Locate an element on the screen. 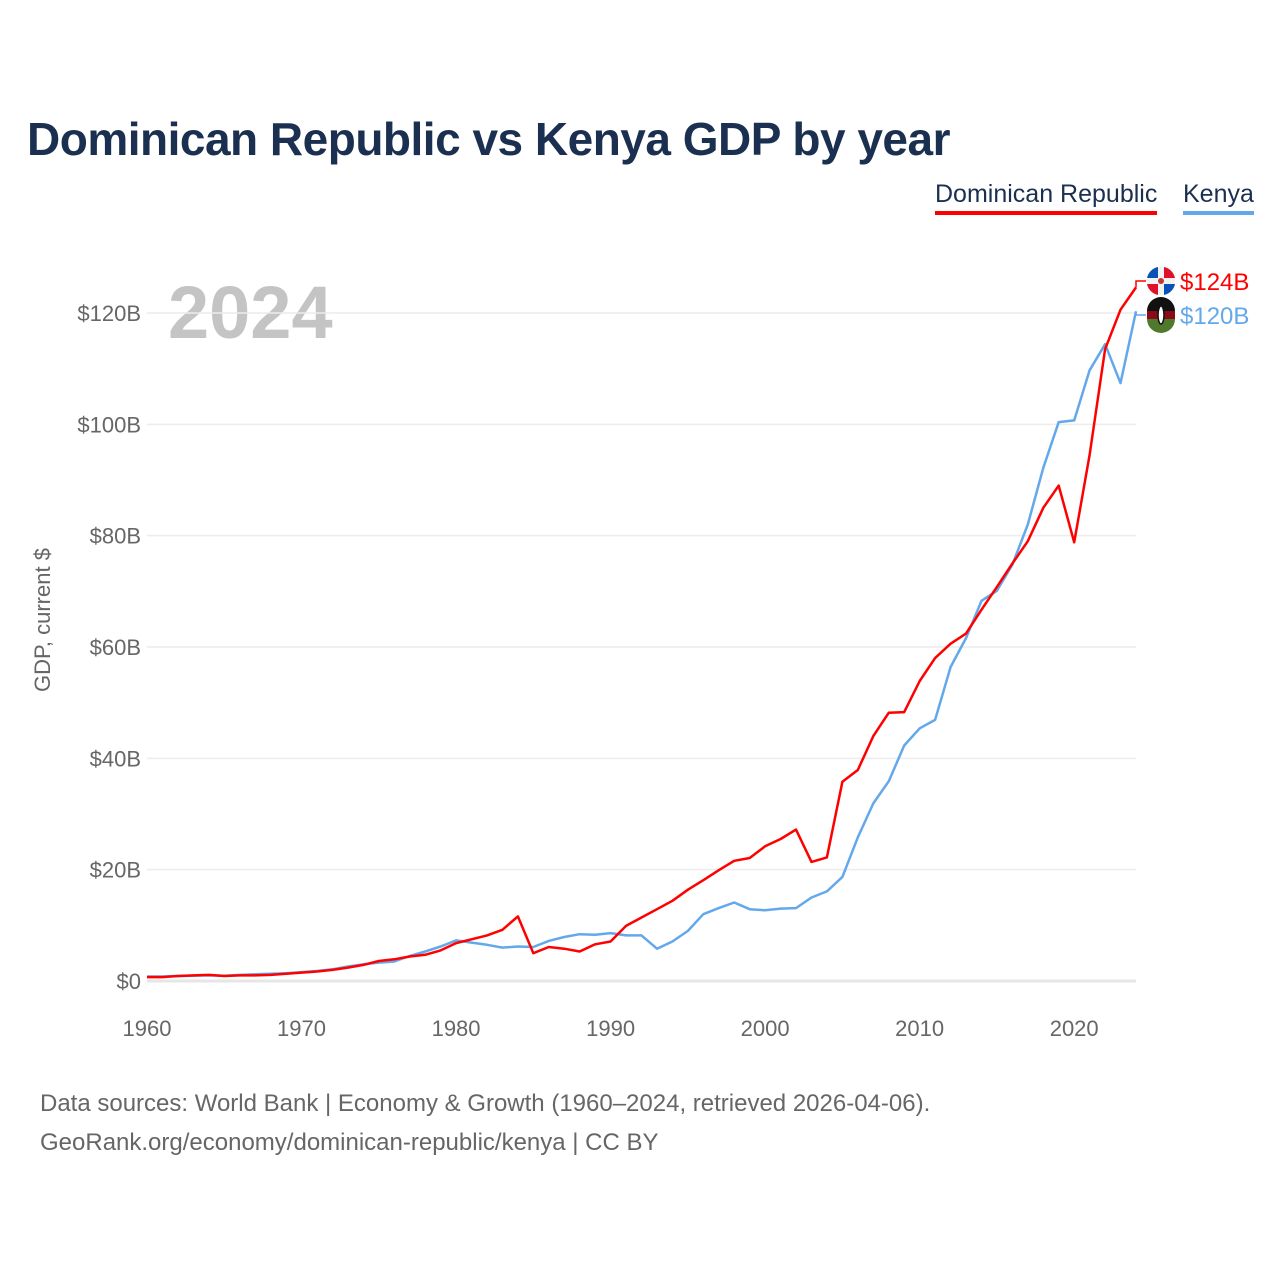 The width and height of the screenshot is (1280, 1280). x-tick-label: 1970 is located at coordinates (301, 1028).